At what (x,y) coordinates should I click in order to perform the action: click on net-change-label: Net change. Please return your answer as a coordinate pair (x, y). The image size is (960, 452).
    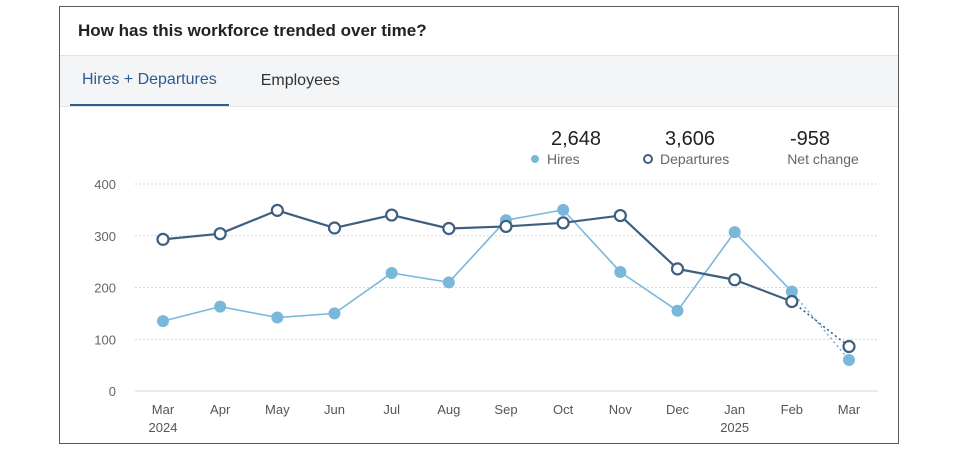
    Looking at the image, I should click on (823, 159).